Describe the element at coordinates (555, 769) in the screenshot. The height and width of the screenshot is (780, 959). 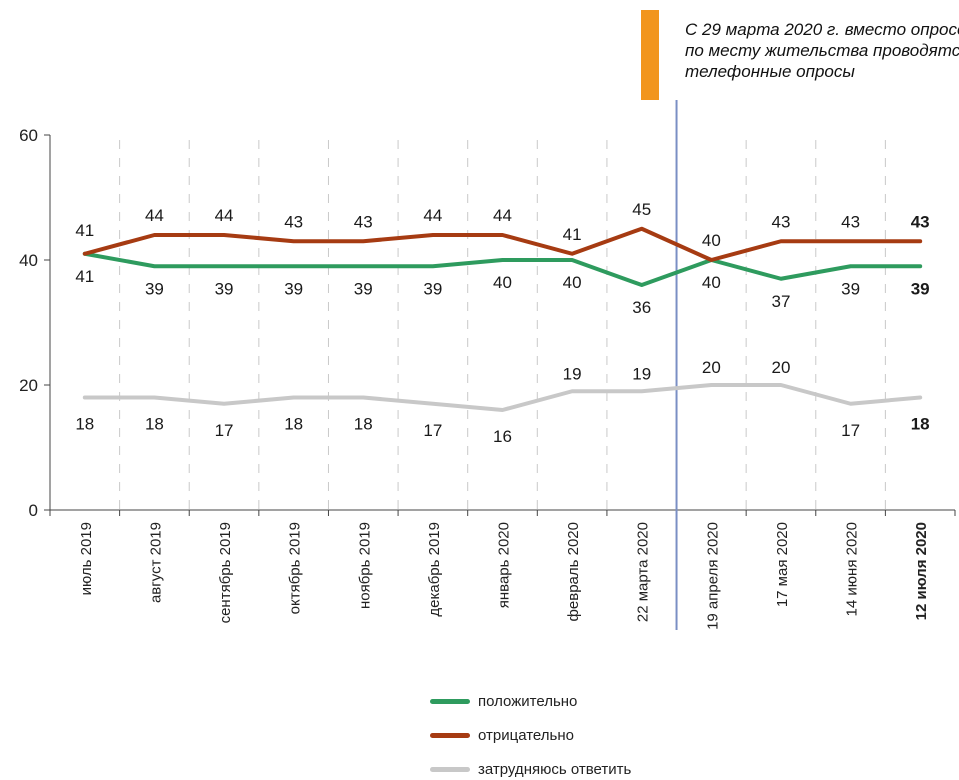
I see `legend-label: затрудняюсь ответить` at that location.